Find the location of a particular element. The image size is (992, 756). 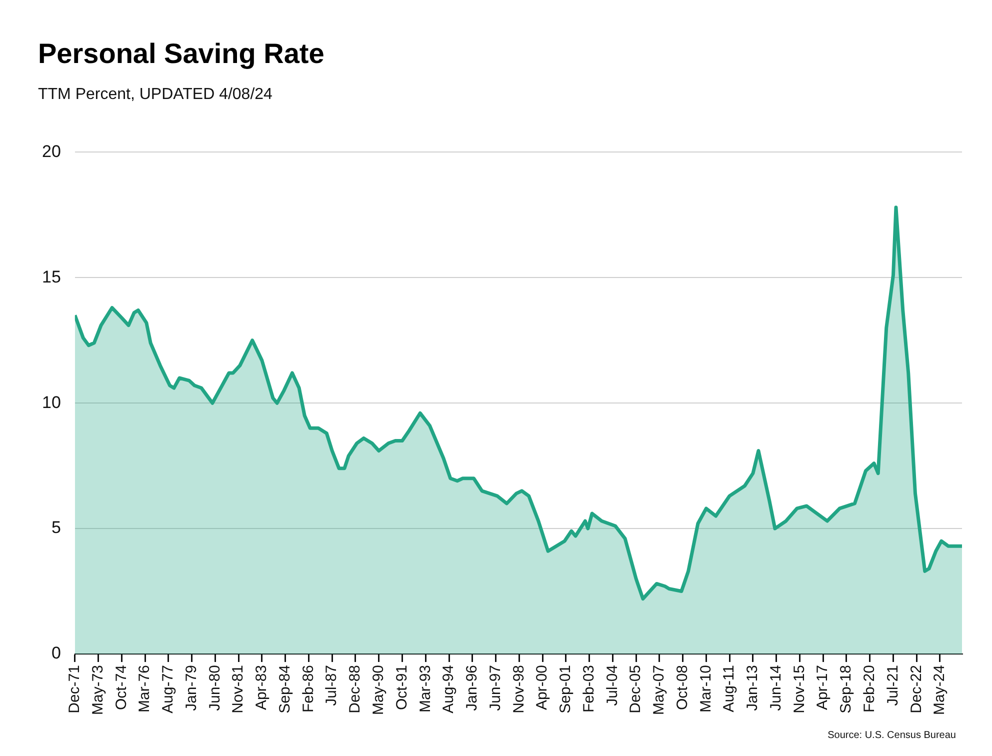

x-tick-label: Nov-15 is located at coordinates (799, 689).